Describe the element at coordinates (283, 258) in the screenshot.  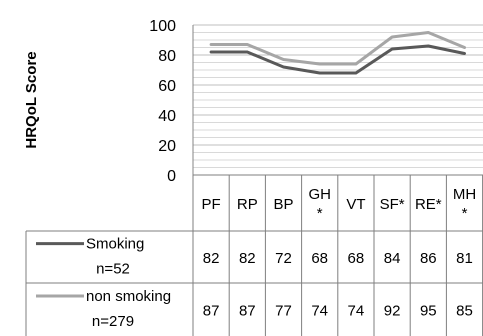
I see `data-value-smoking: 72` at that location.